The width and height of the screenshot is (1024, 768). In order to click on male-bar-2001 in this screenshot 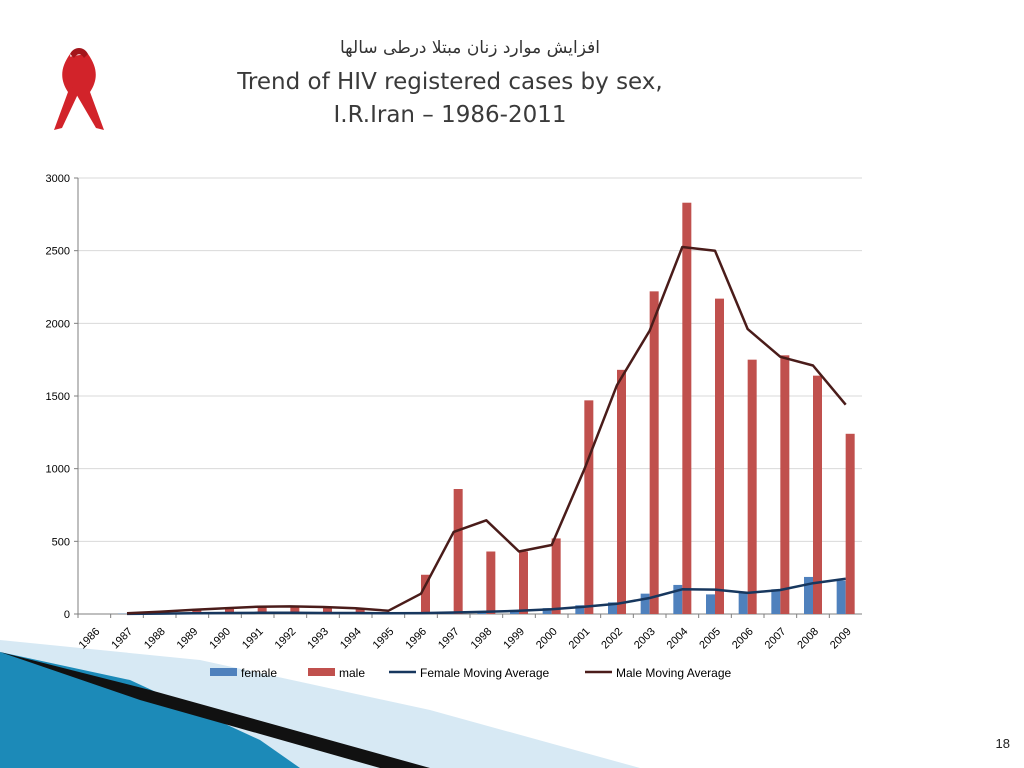, I will do `click(589, 507)`.